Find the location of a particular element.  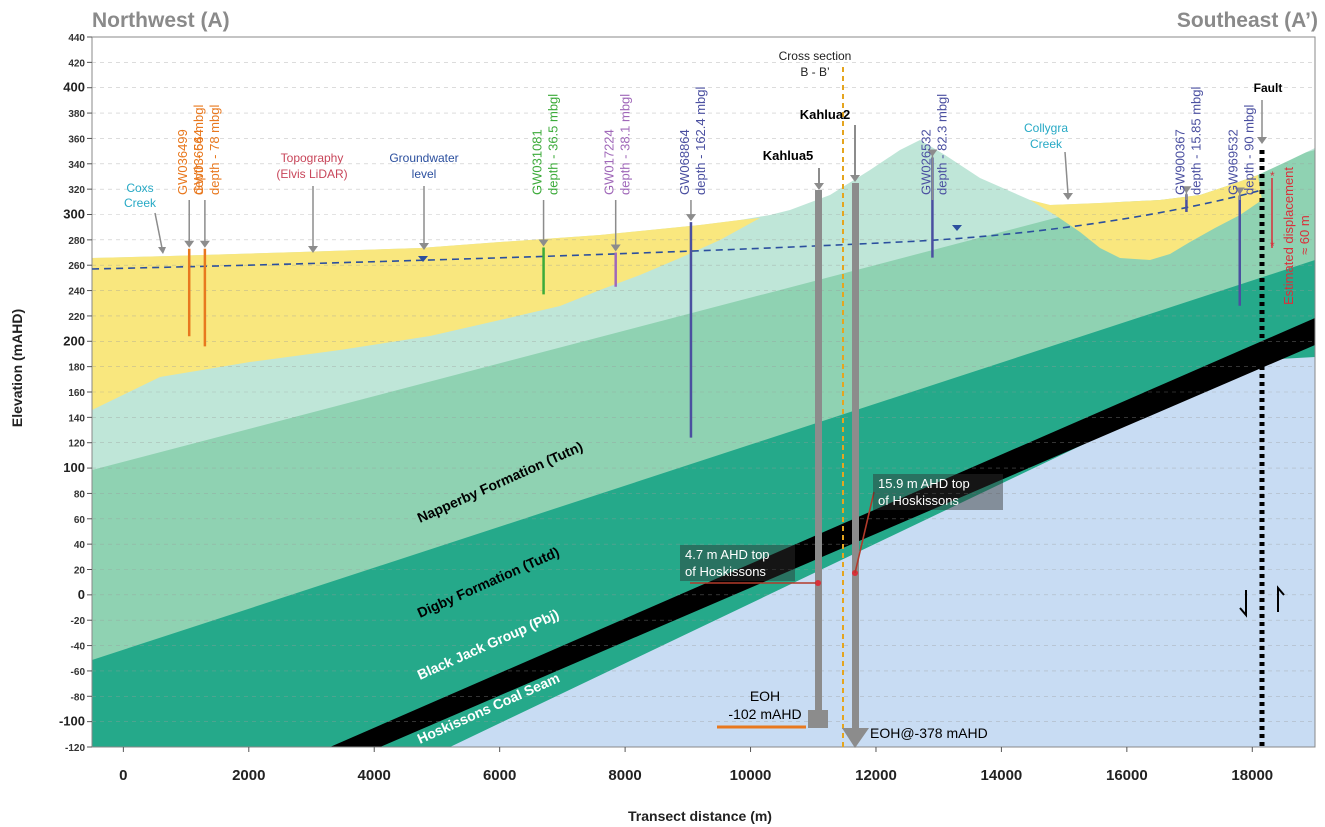

bore-gw068864: GW068864 depth - 162.4 mbgl is located at coordinates (692, 262).